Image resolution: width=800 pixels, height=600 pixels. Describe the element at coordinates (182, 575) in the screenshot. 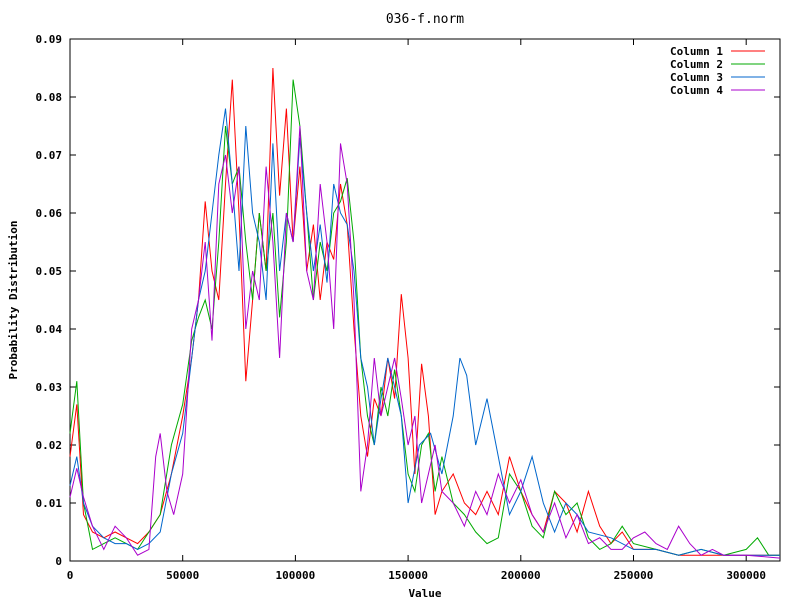

I see `x-tick-label: 50000` at that location.